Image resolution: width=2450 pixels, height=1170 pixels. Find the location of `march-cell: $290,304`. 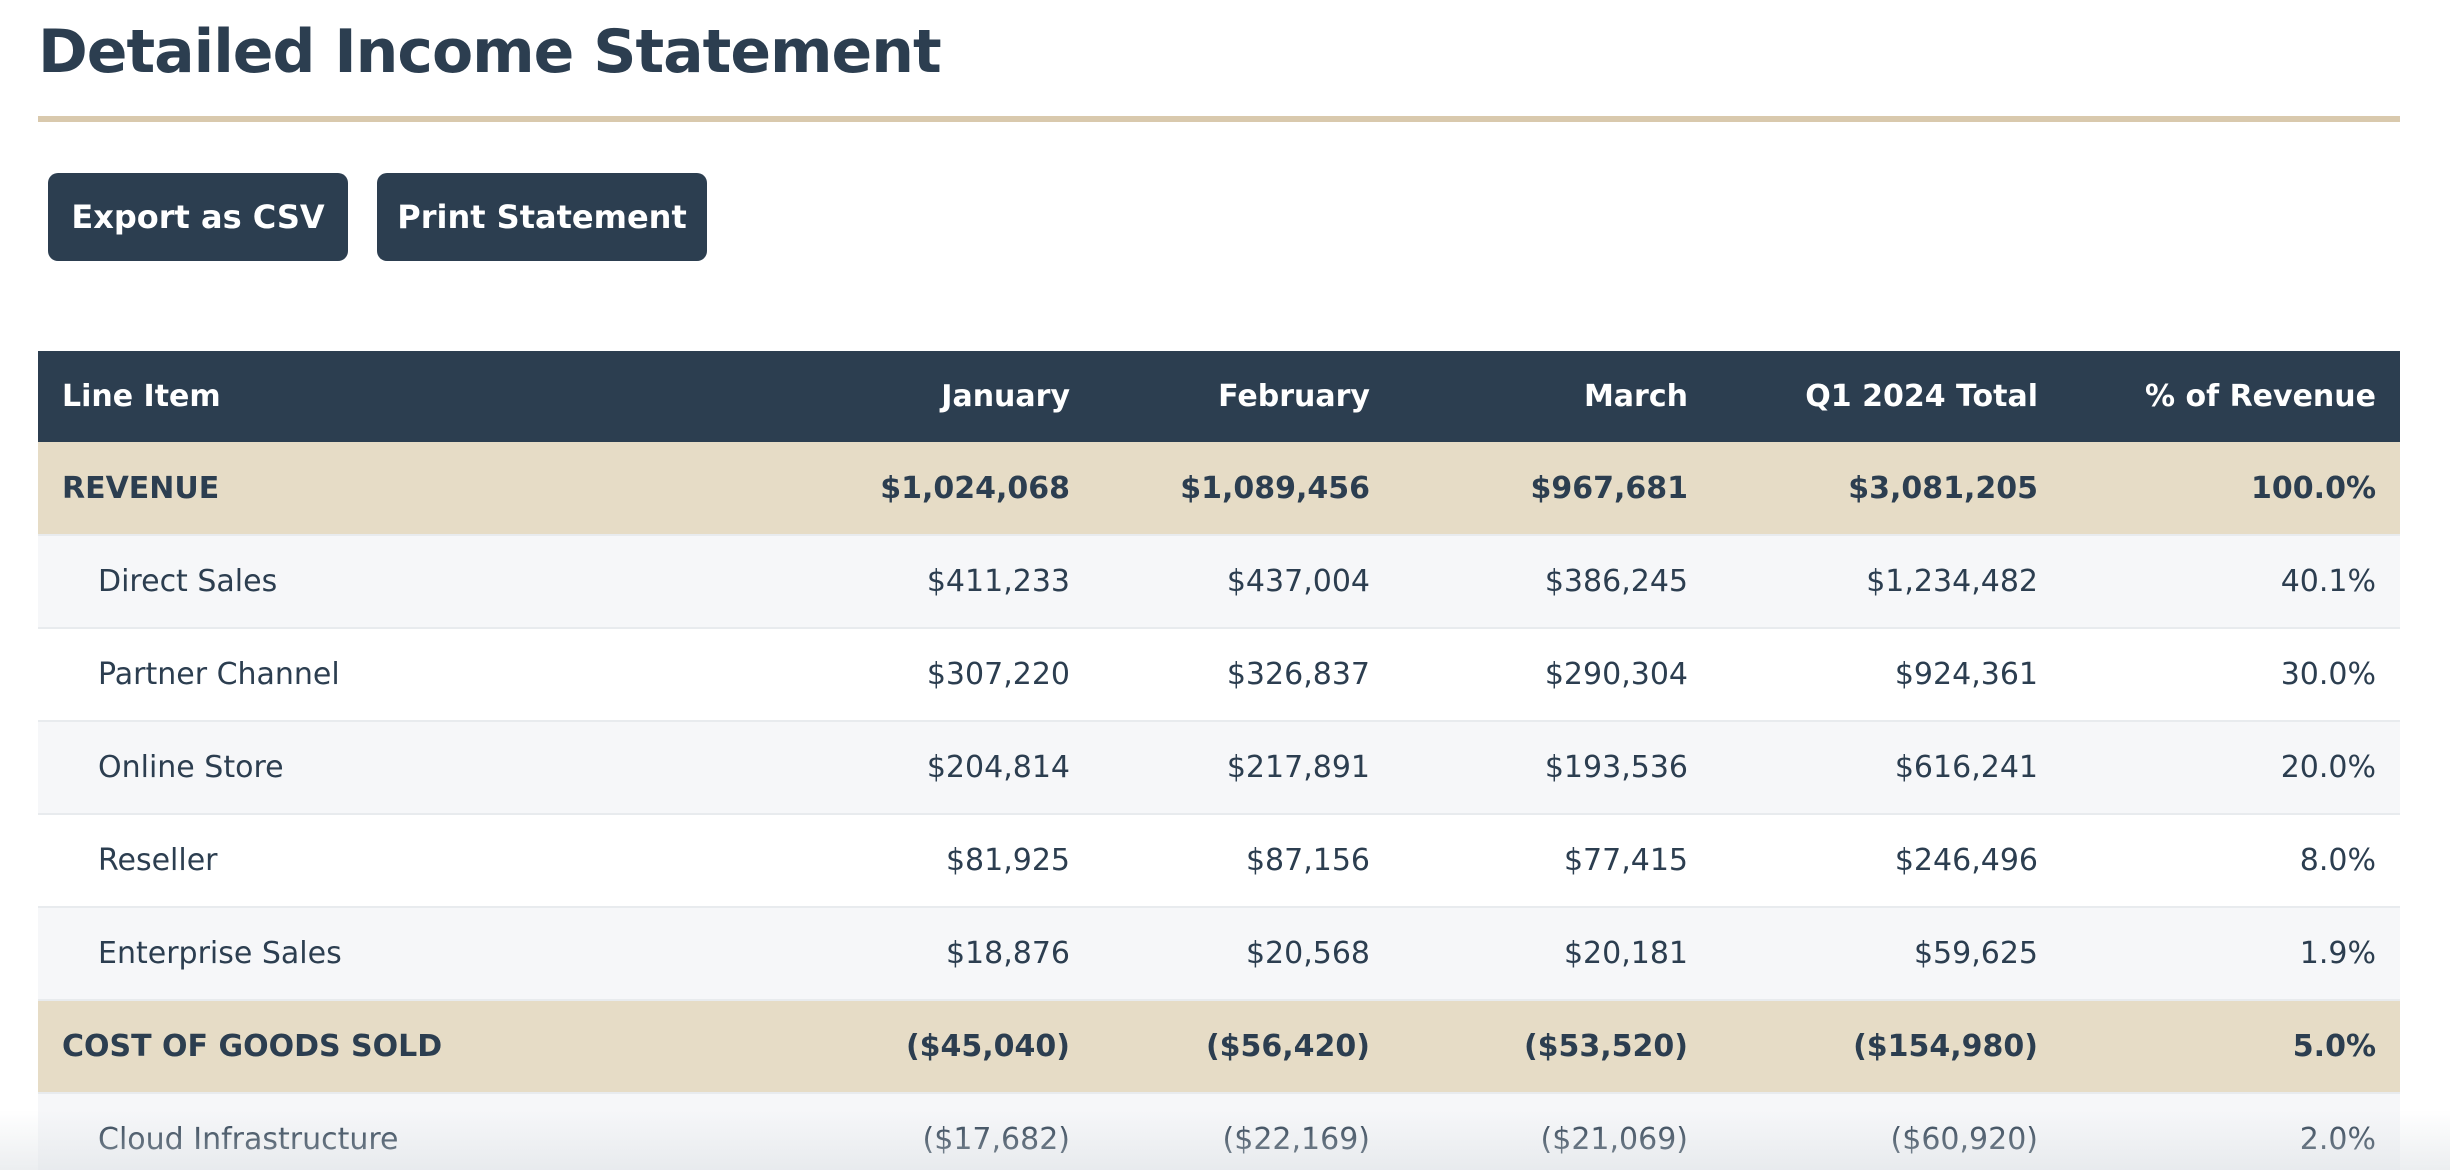

march-cell: $290,304 is located at coordinates (1616, 674).